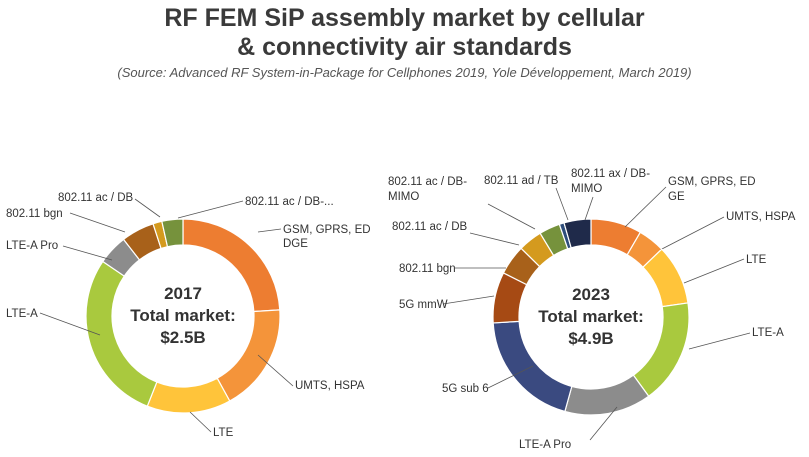 The width and height of the screenshot is (809, 457). What do you see at coordinates (465, 389) in the screenshot?
I see `segment-label: 5G sub 6` at bounding box center [465, 389].